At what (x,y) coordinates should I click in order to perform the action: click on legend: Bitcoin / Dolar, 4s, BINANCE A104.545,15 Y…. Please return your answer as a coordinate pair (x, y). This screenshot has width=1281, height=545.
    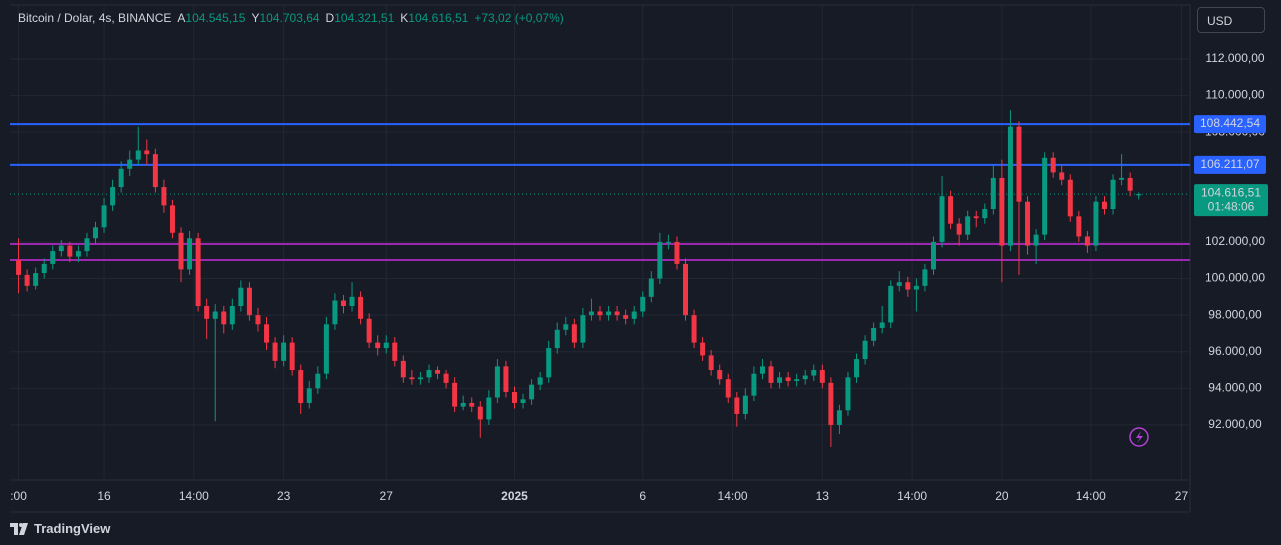
    Looking at the image, I should click on (291, 18).